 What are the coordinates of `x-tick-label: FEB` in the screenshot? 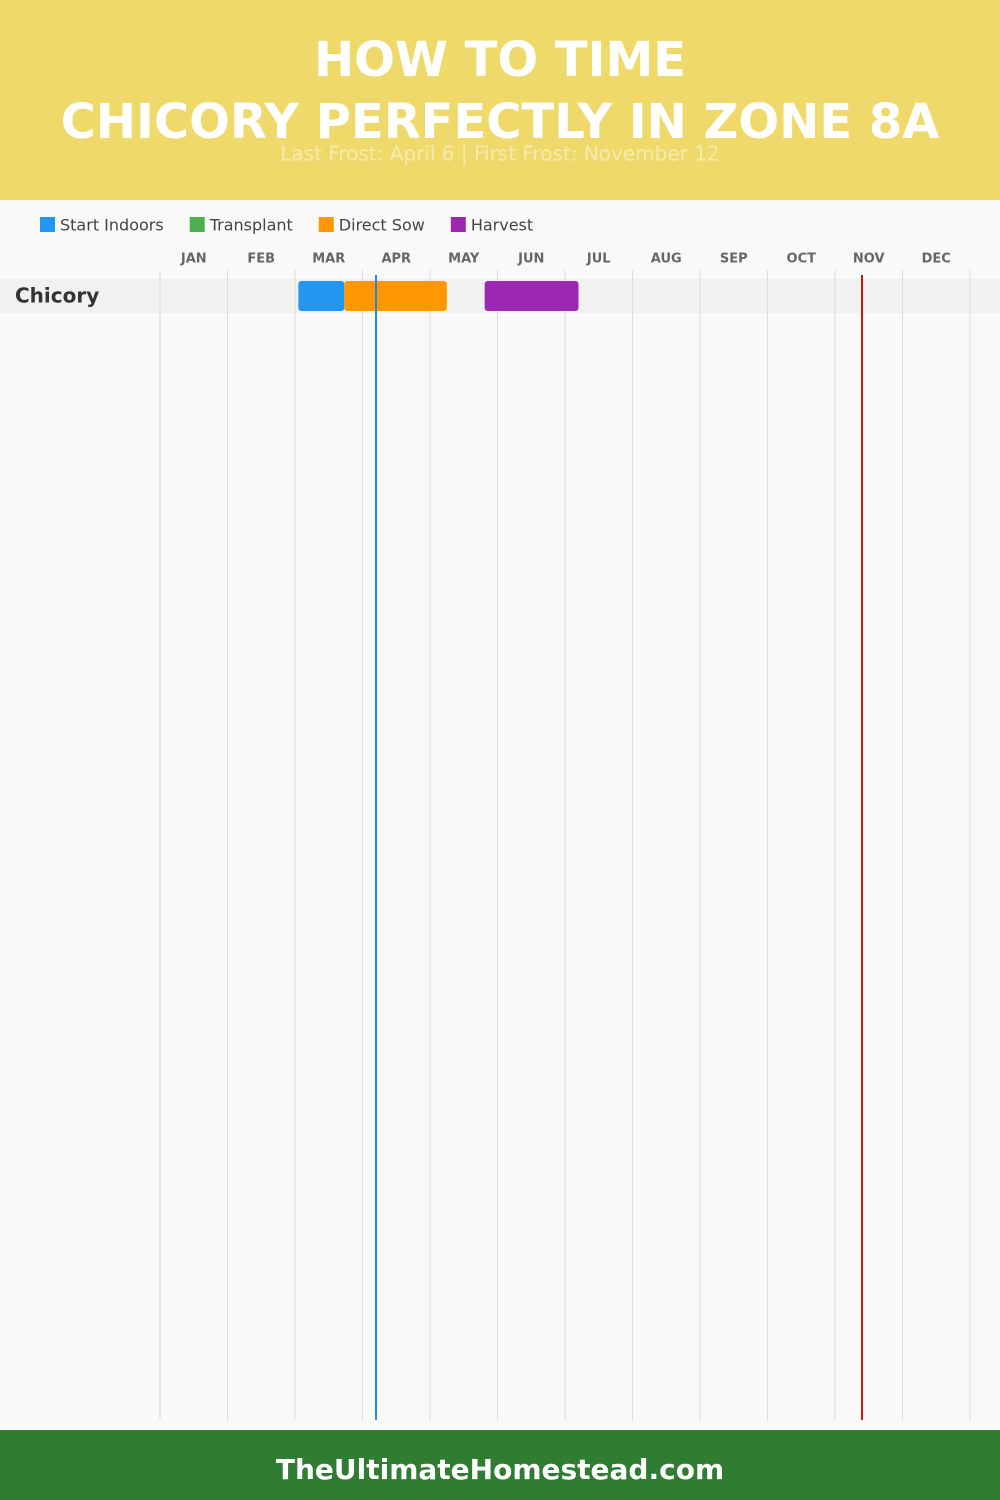 It's located at (261, 259).